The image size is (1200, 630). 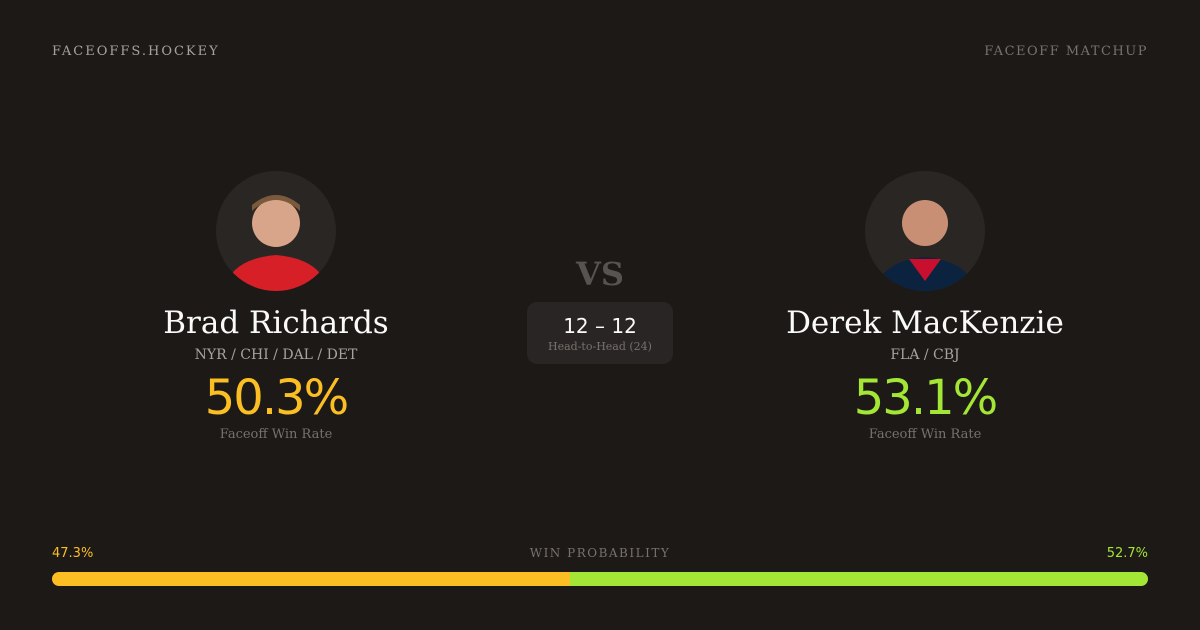 What do you see at coordinates (1127, 553) in the screenshot?
I see `win-probability-right: 52.7%` at bounding box center [1127, 553].